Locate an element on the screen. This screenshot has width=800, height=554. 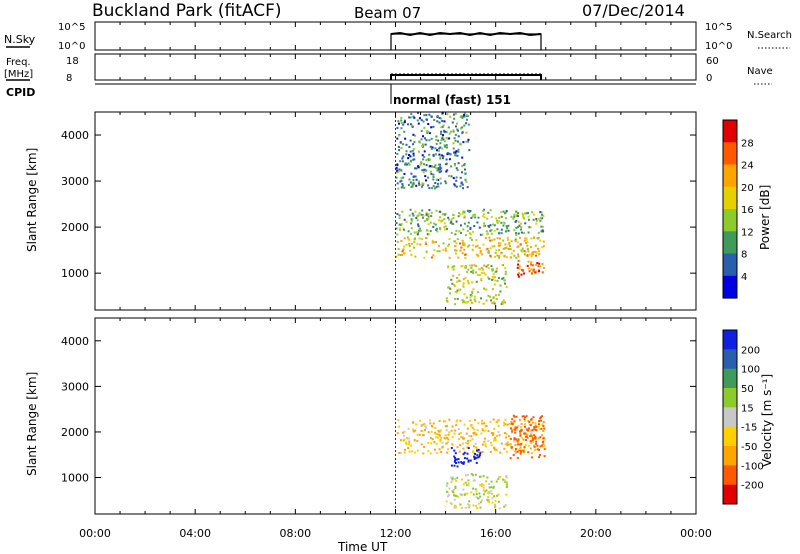
colorbar-band is located at coordinates (730, 359).